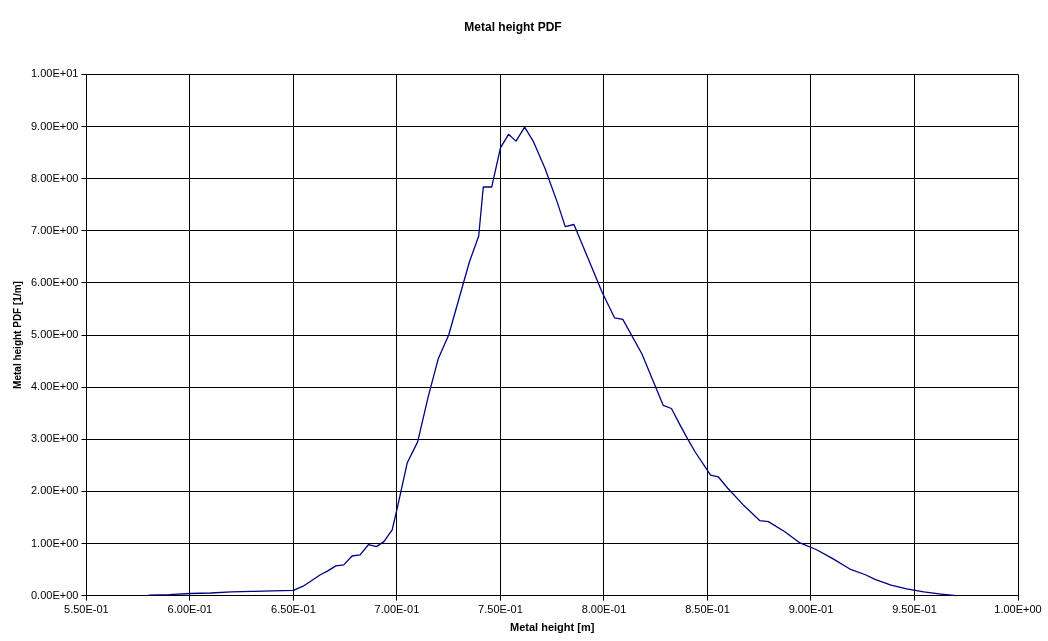  What do you see at coordinates (55, 438) in the screenshot?
I see `y-tick-label: 3.00E+00` at bounding box center [55, 438].